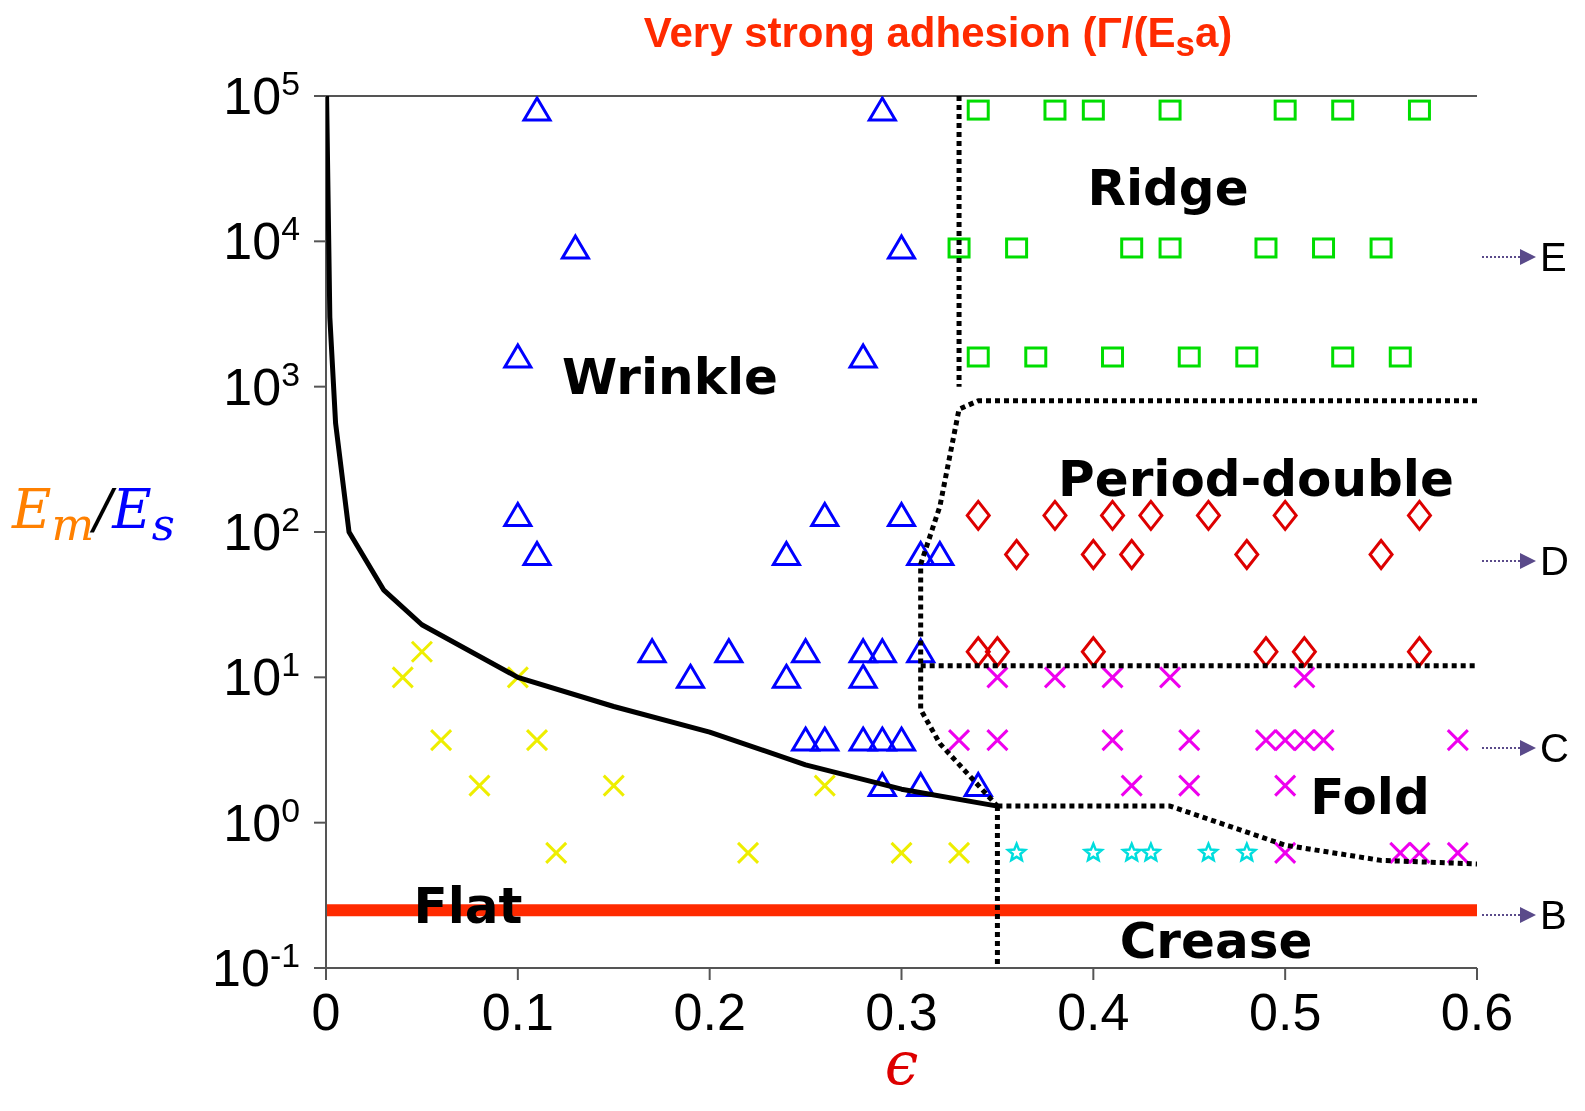  Describe the element at coordinates (1553, 915) in the screenshot. I see `text: B` at that location.